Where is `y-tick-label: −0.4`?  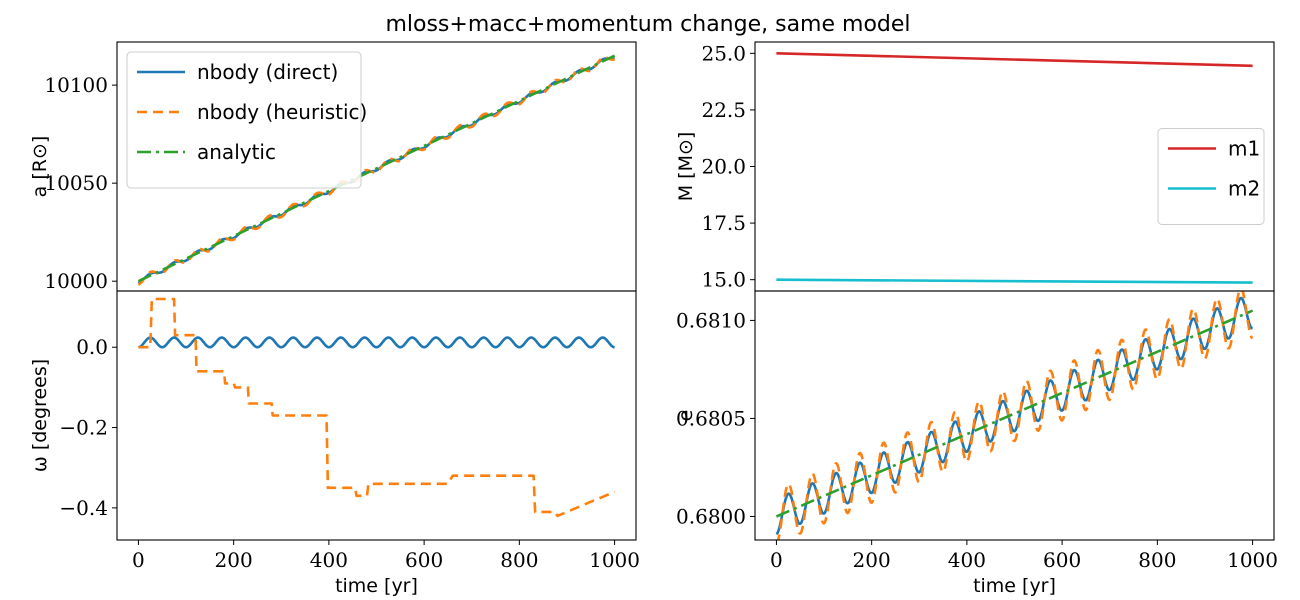 y-tick-label: −0.4 is located at coordinates (83, 508).